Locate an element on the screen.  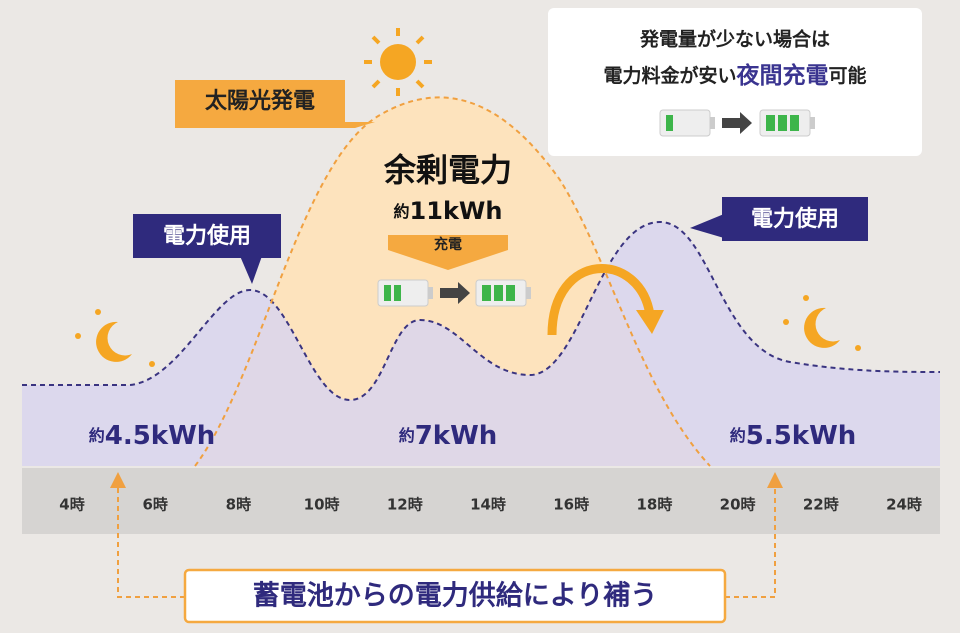
period-amount: 約5.5kWh is located at coordinates (793, 436).